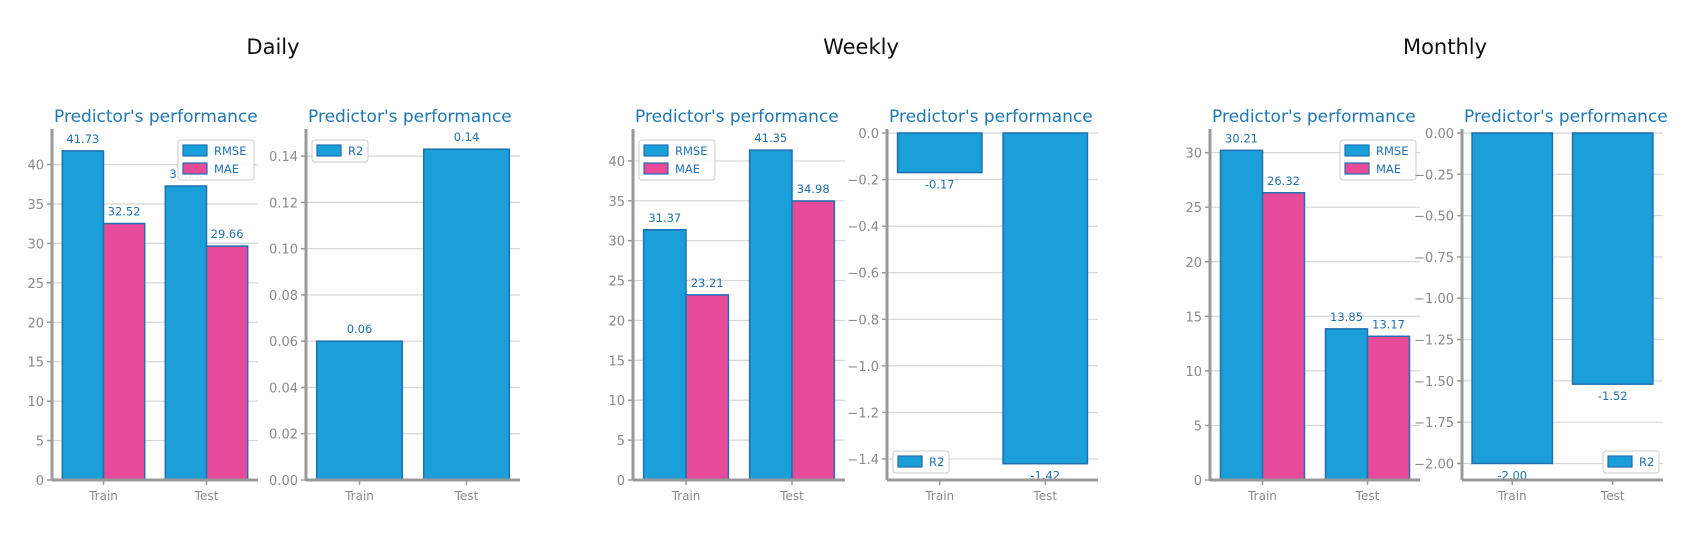 Image resolution: width=1701 pixels, height=542 pixels. What do you see at coordinates (283, 296) in the screenshot?
I see `y-tick-label: 0.08` at bounding box center [283, 296].